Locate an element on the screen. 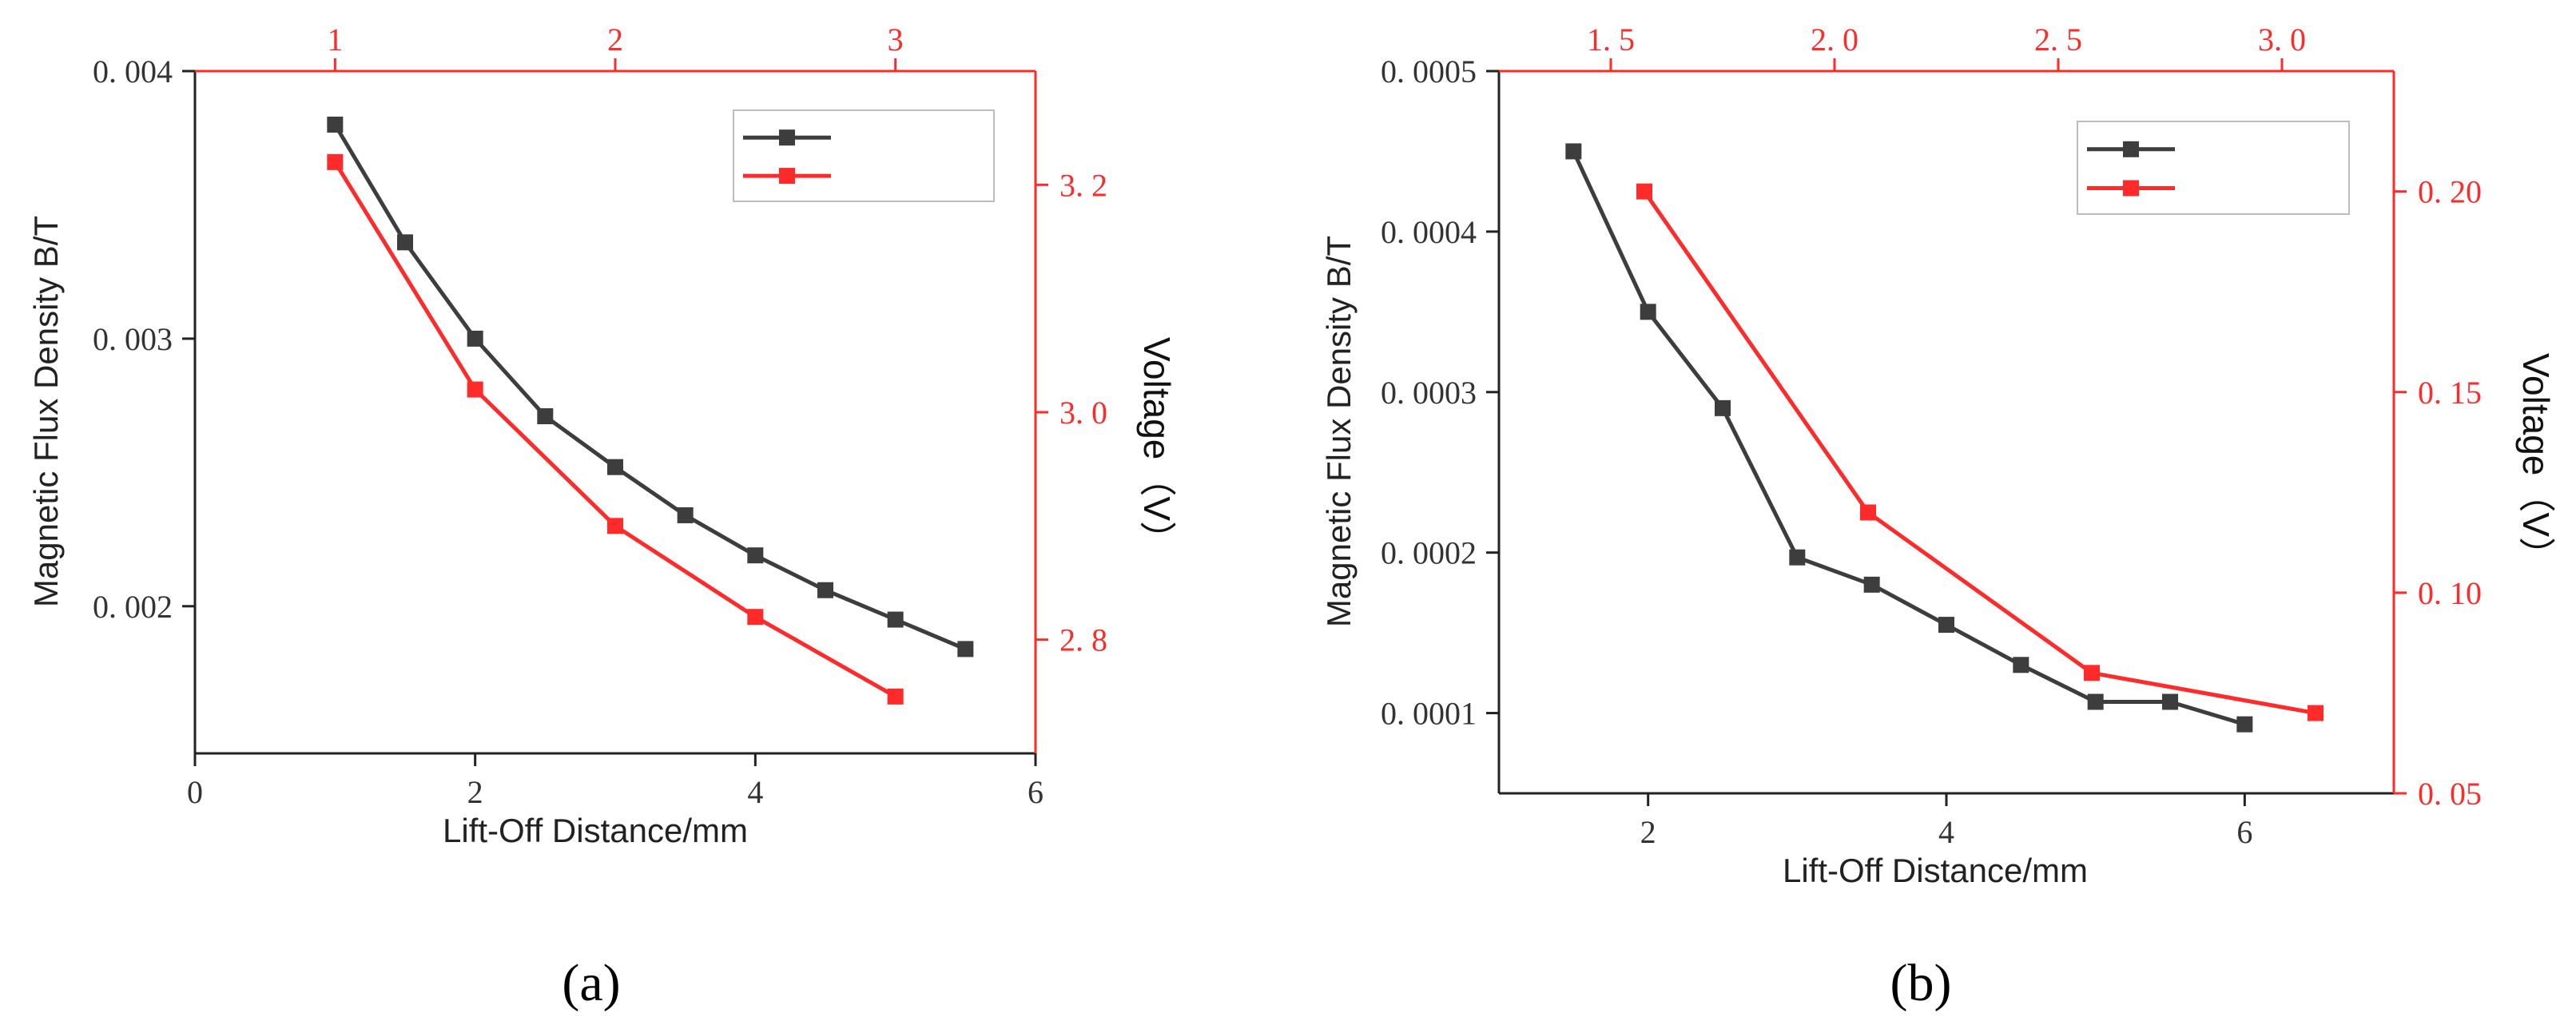 This screenshot has width=2576, height=1029. y-tick-label: 0. 0001 is located at coordinates (1429, 714).